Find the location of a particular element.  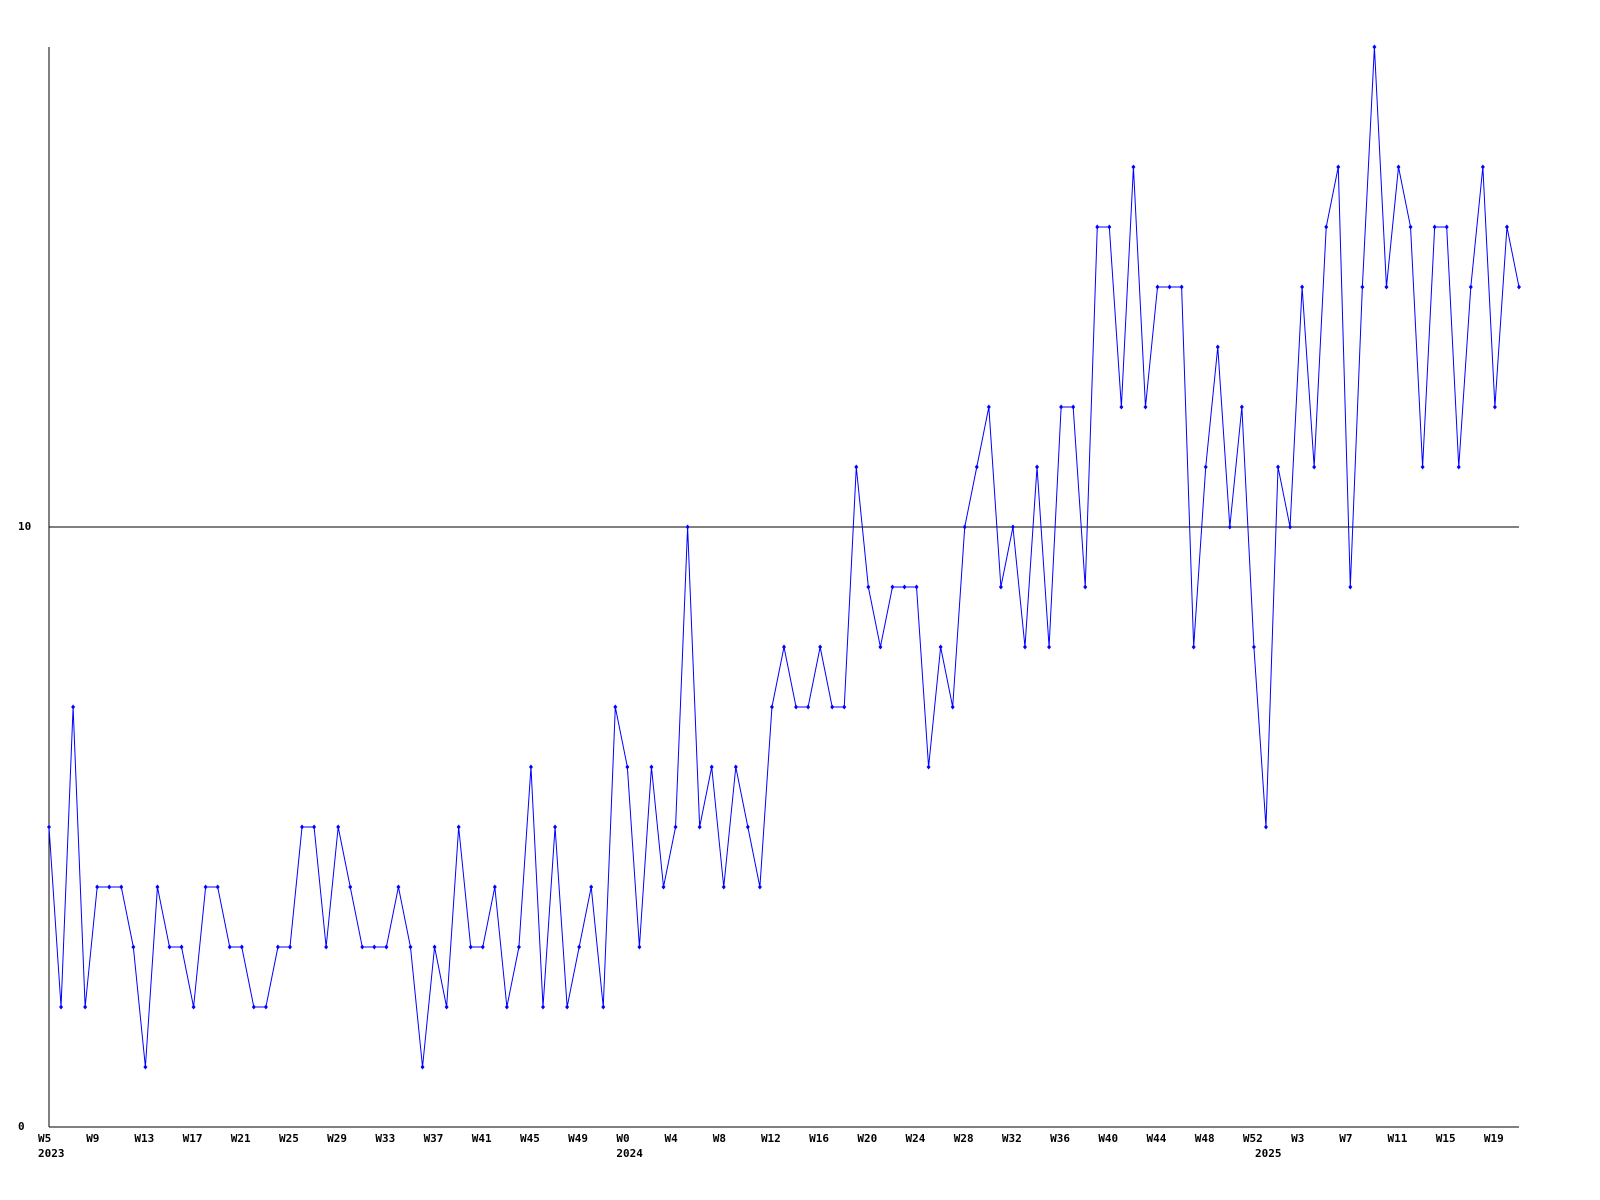

x-tick-label: W0 is located at coordinates (622, 1138).